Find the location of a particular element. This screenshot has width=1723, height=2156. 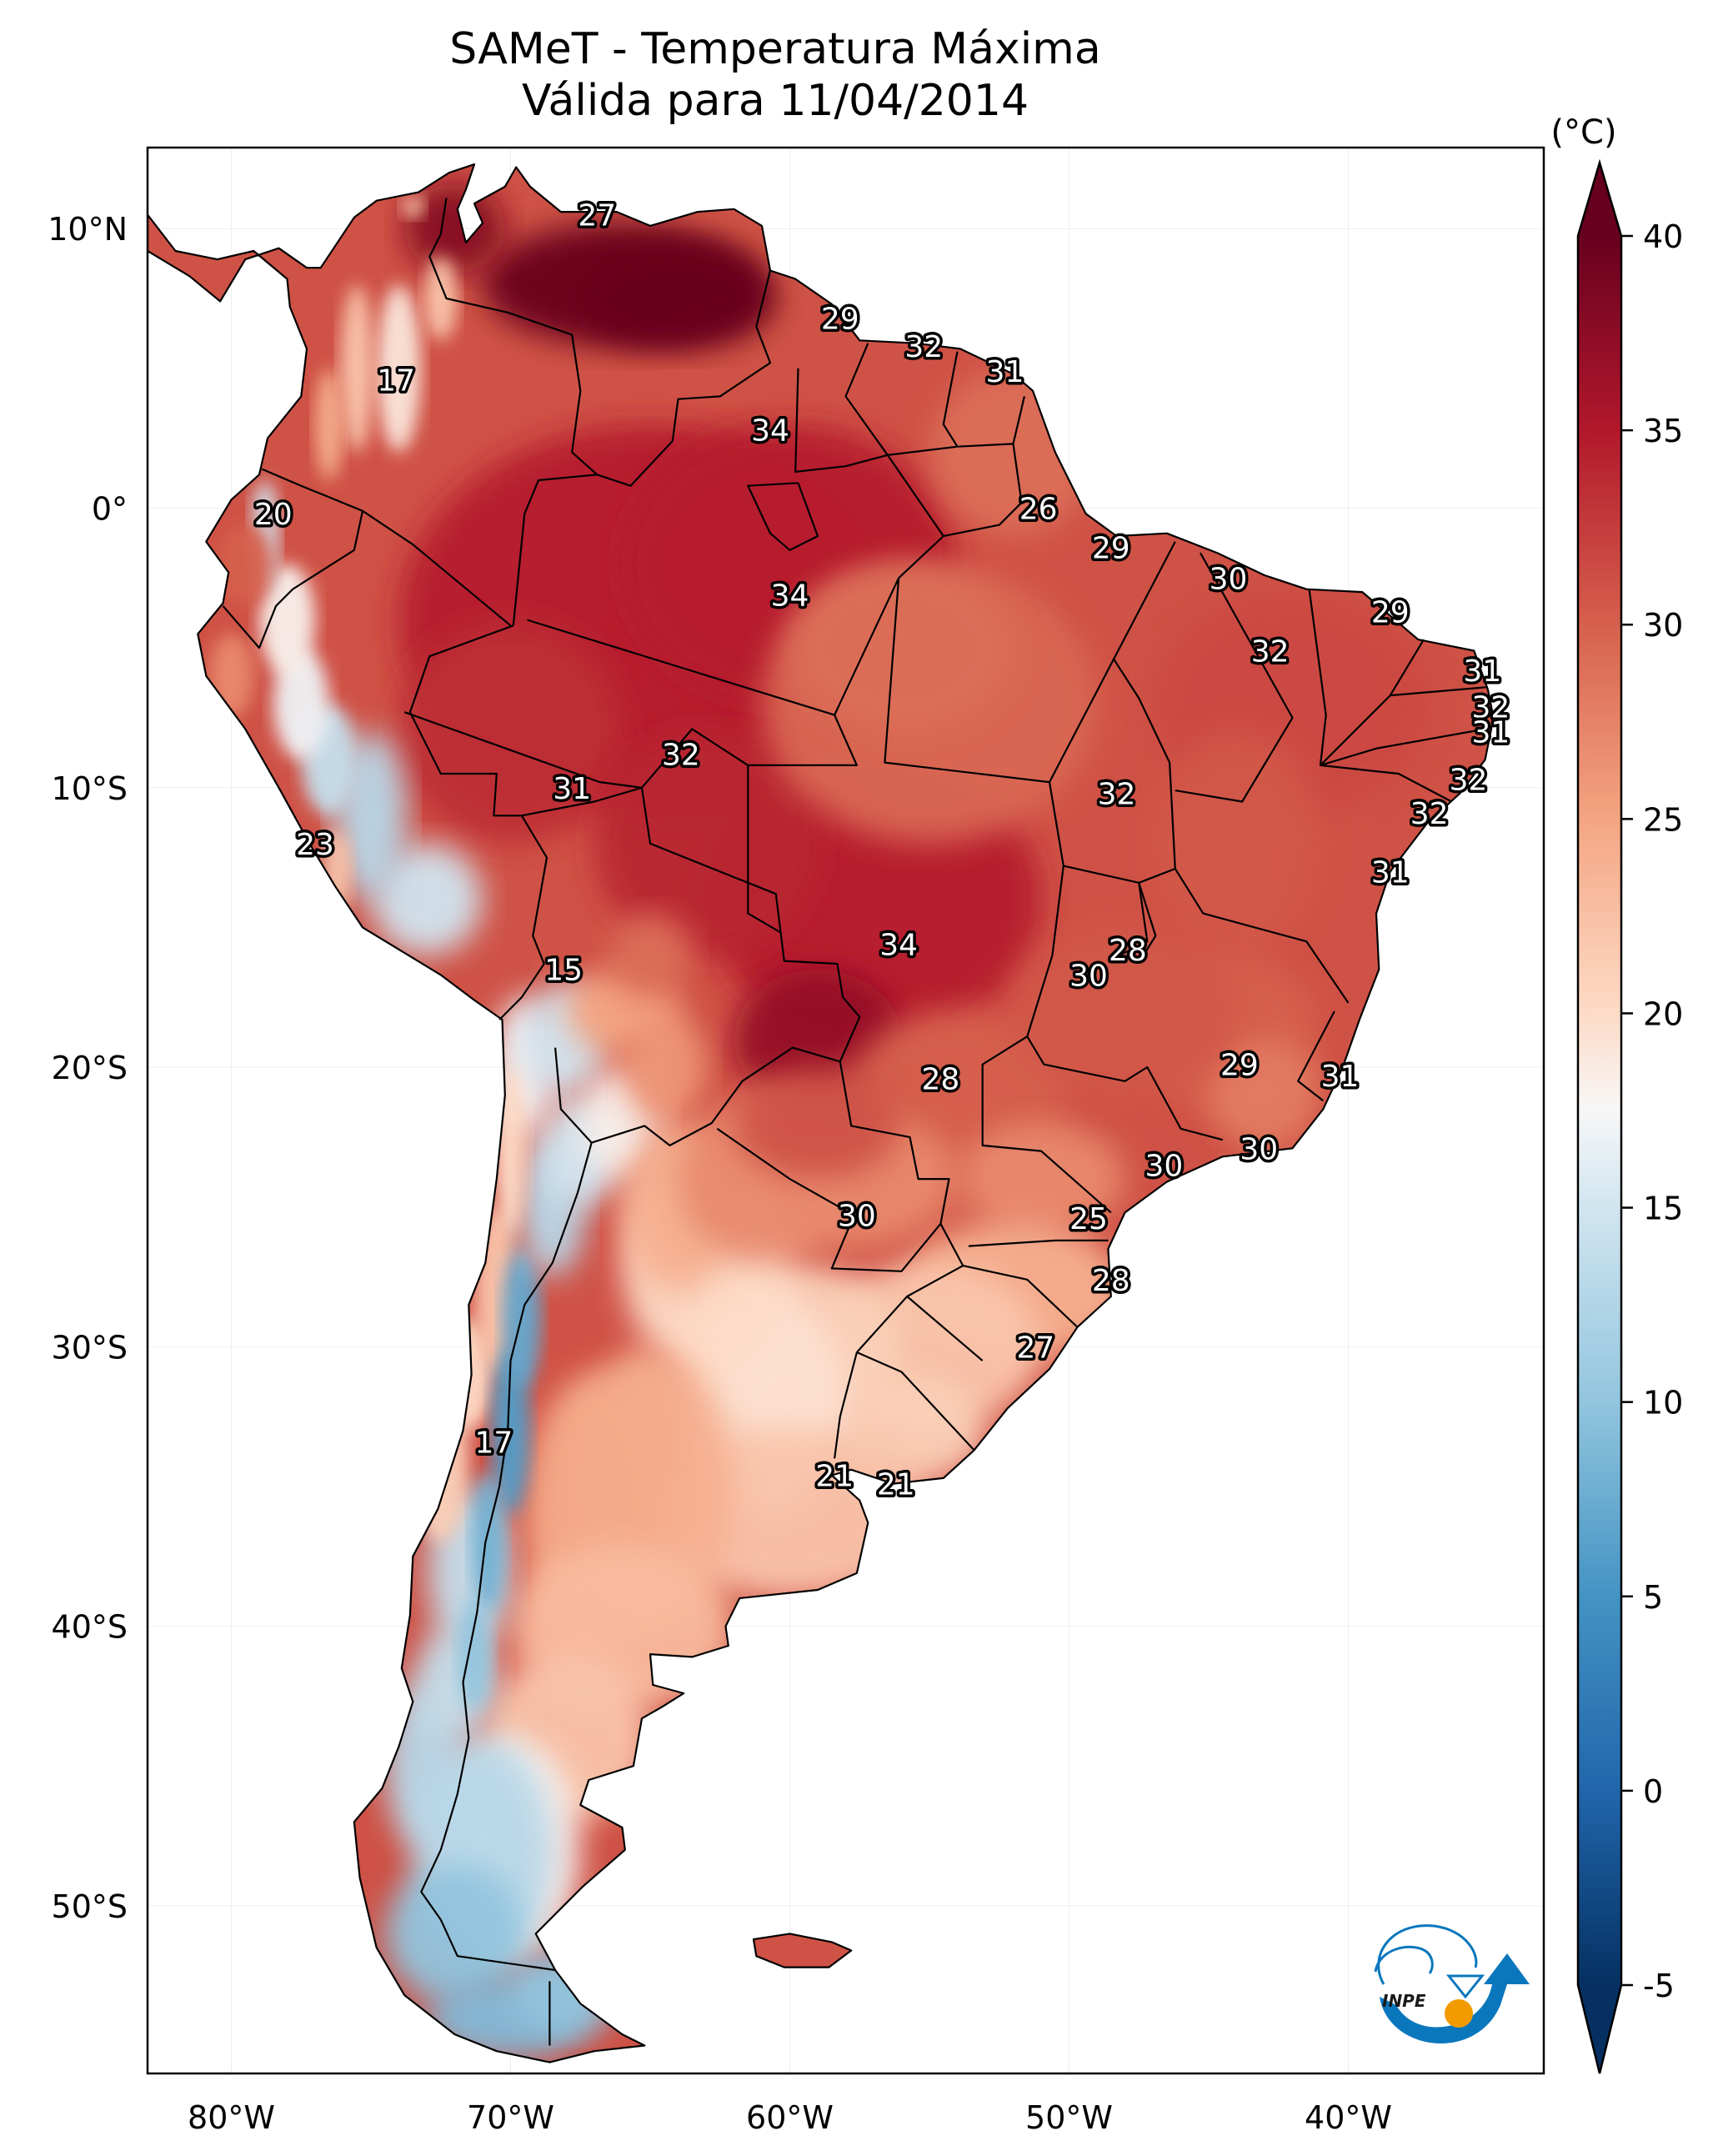

colorbar: (°C) -5 0 5 10 15 20 25 30 35 40 is located at coordinates (1617, 1093).